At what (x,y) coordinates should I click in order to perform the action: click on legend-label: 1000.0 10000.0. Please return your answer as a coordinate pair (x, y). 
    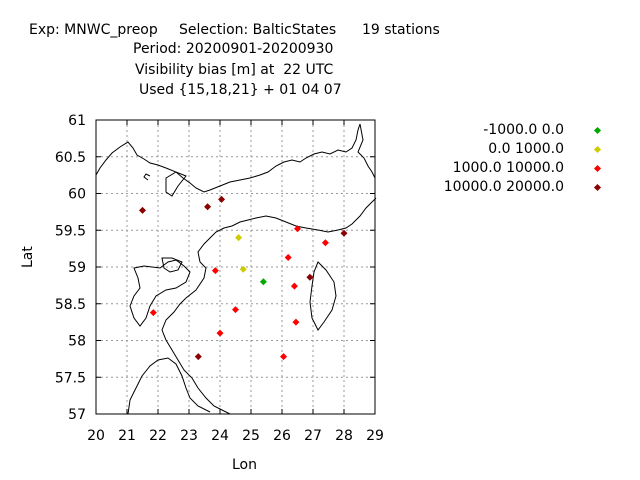
    Looking at the image, I should click on (508, 168).